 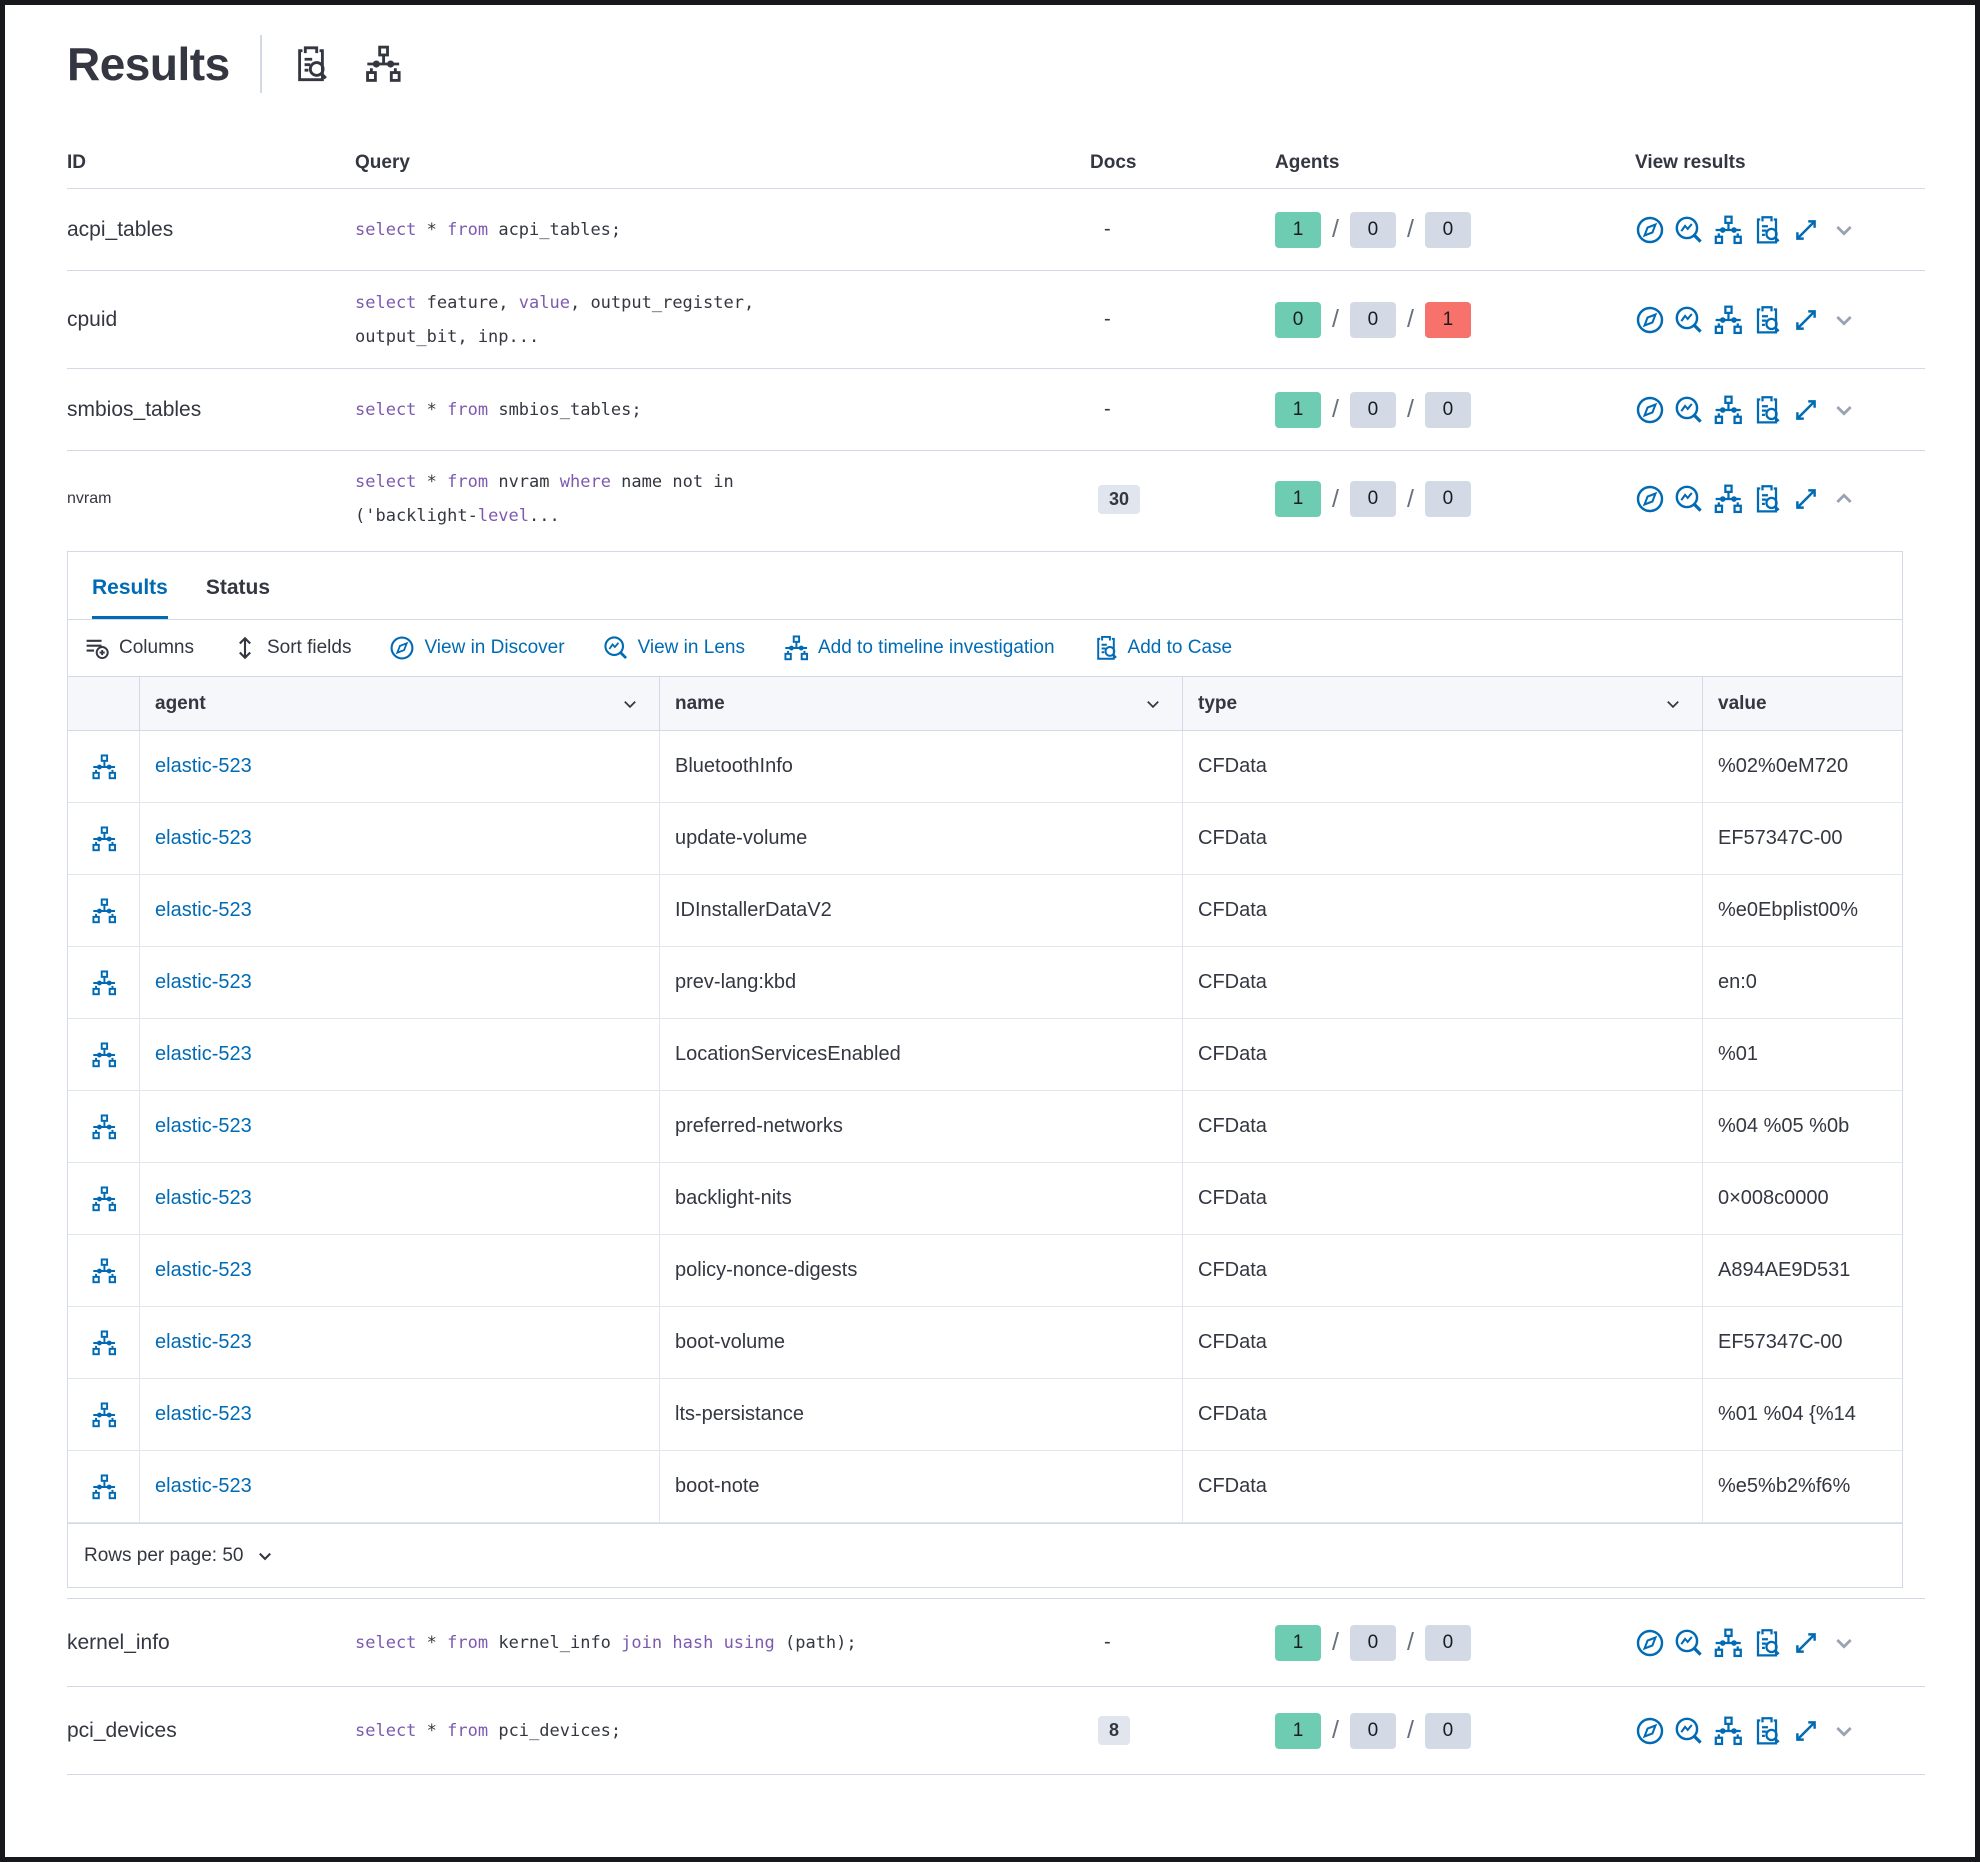 I want to click on grid-header-value: value, so click(x=1742, y=703).